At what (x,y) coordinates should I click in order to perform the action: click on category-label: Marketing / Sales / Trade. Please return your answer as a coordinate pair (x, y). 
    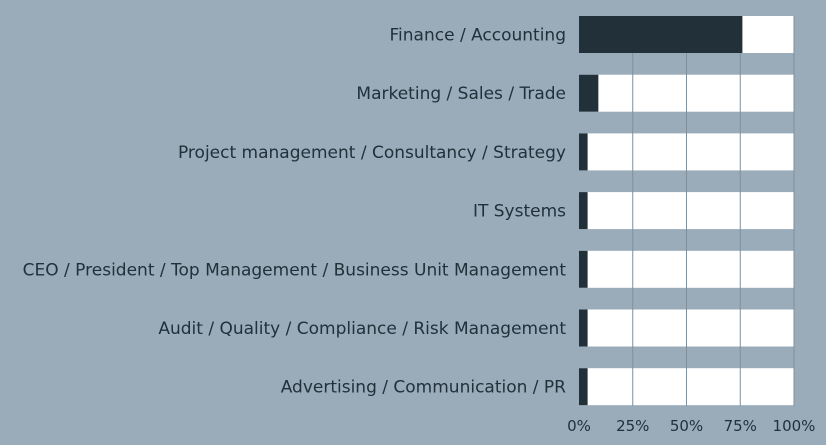
    Looking at the image, I should click on (461, 94).